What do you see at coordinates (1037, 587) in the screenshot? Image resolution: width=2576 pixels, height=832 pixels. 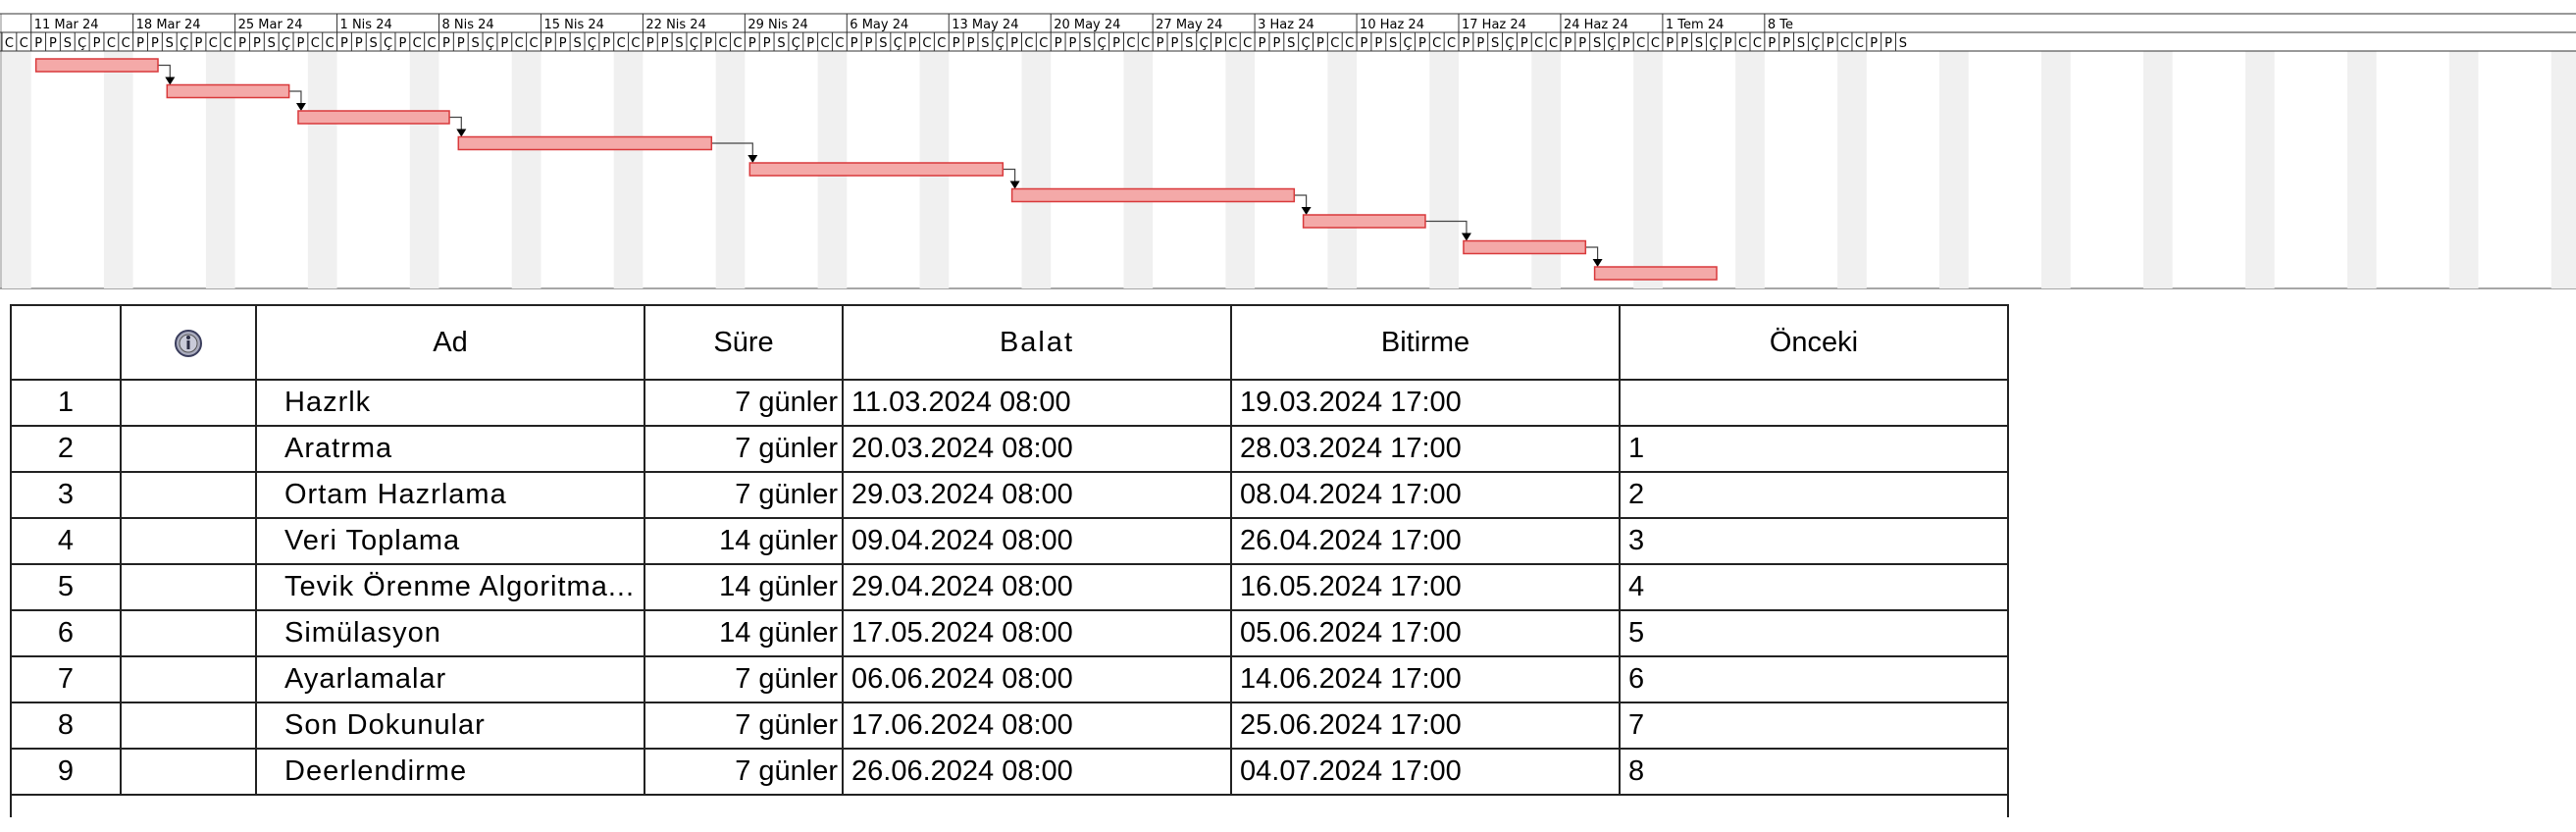 I see `task-start: 29.04.2024 08:00` at bounding box center [1037, 587].